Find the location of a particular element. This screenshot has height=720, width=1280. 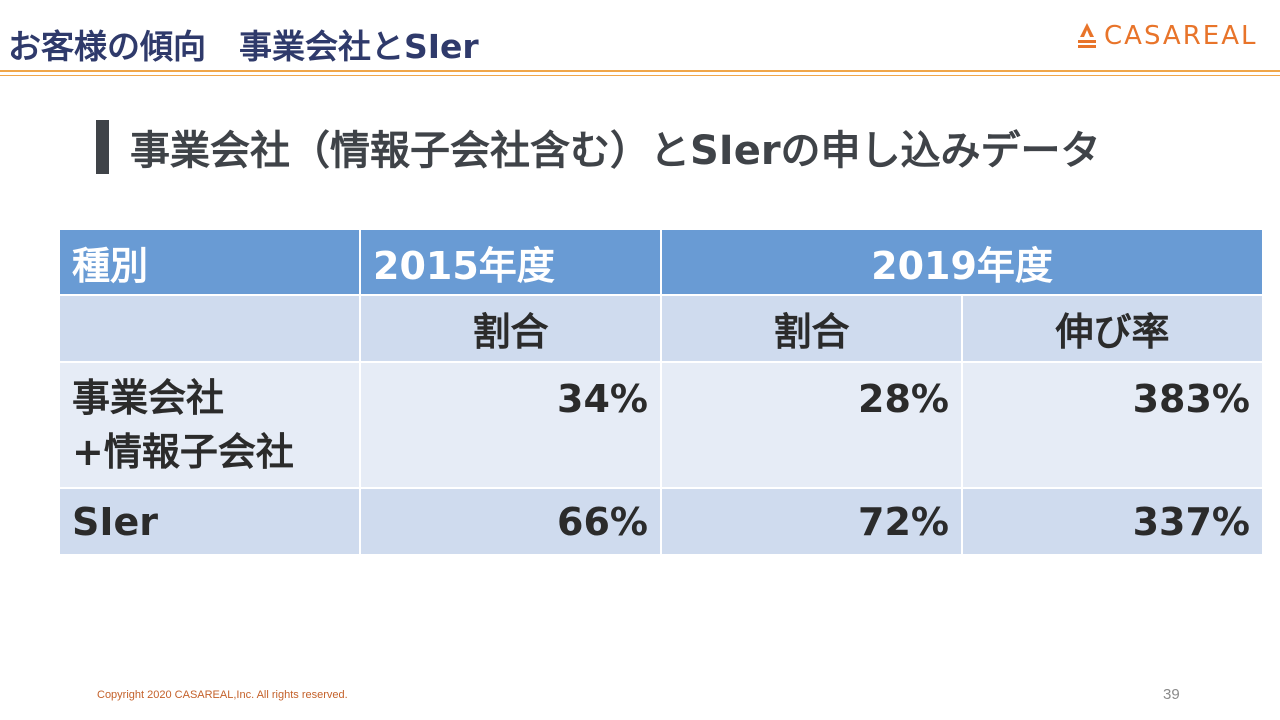

ratio-2015-cell: 66% is located at coordinates (510, 521).